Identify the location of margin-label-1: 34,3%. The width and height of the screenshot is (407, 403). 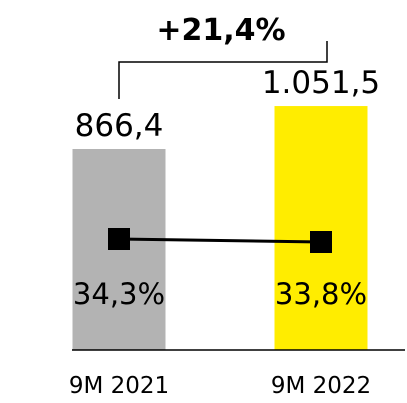
(119, 294).